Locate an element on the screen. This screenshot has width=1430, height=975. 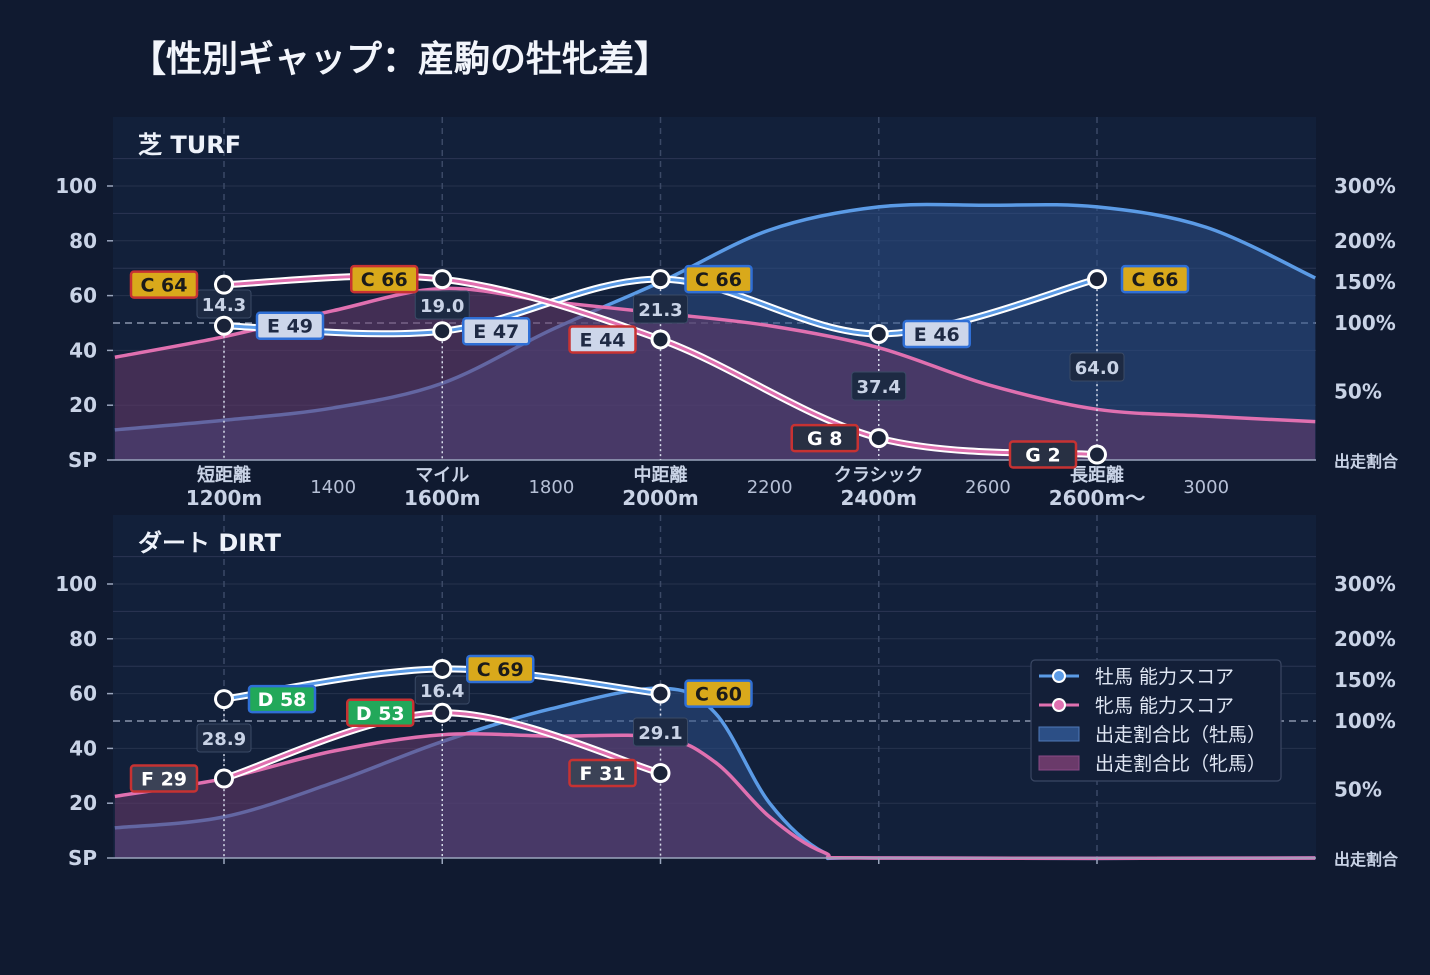
ratio-label-value: 64.0 is located at coordinates (1097, 368).